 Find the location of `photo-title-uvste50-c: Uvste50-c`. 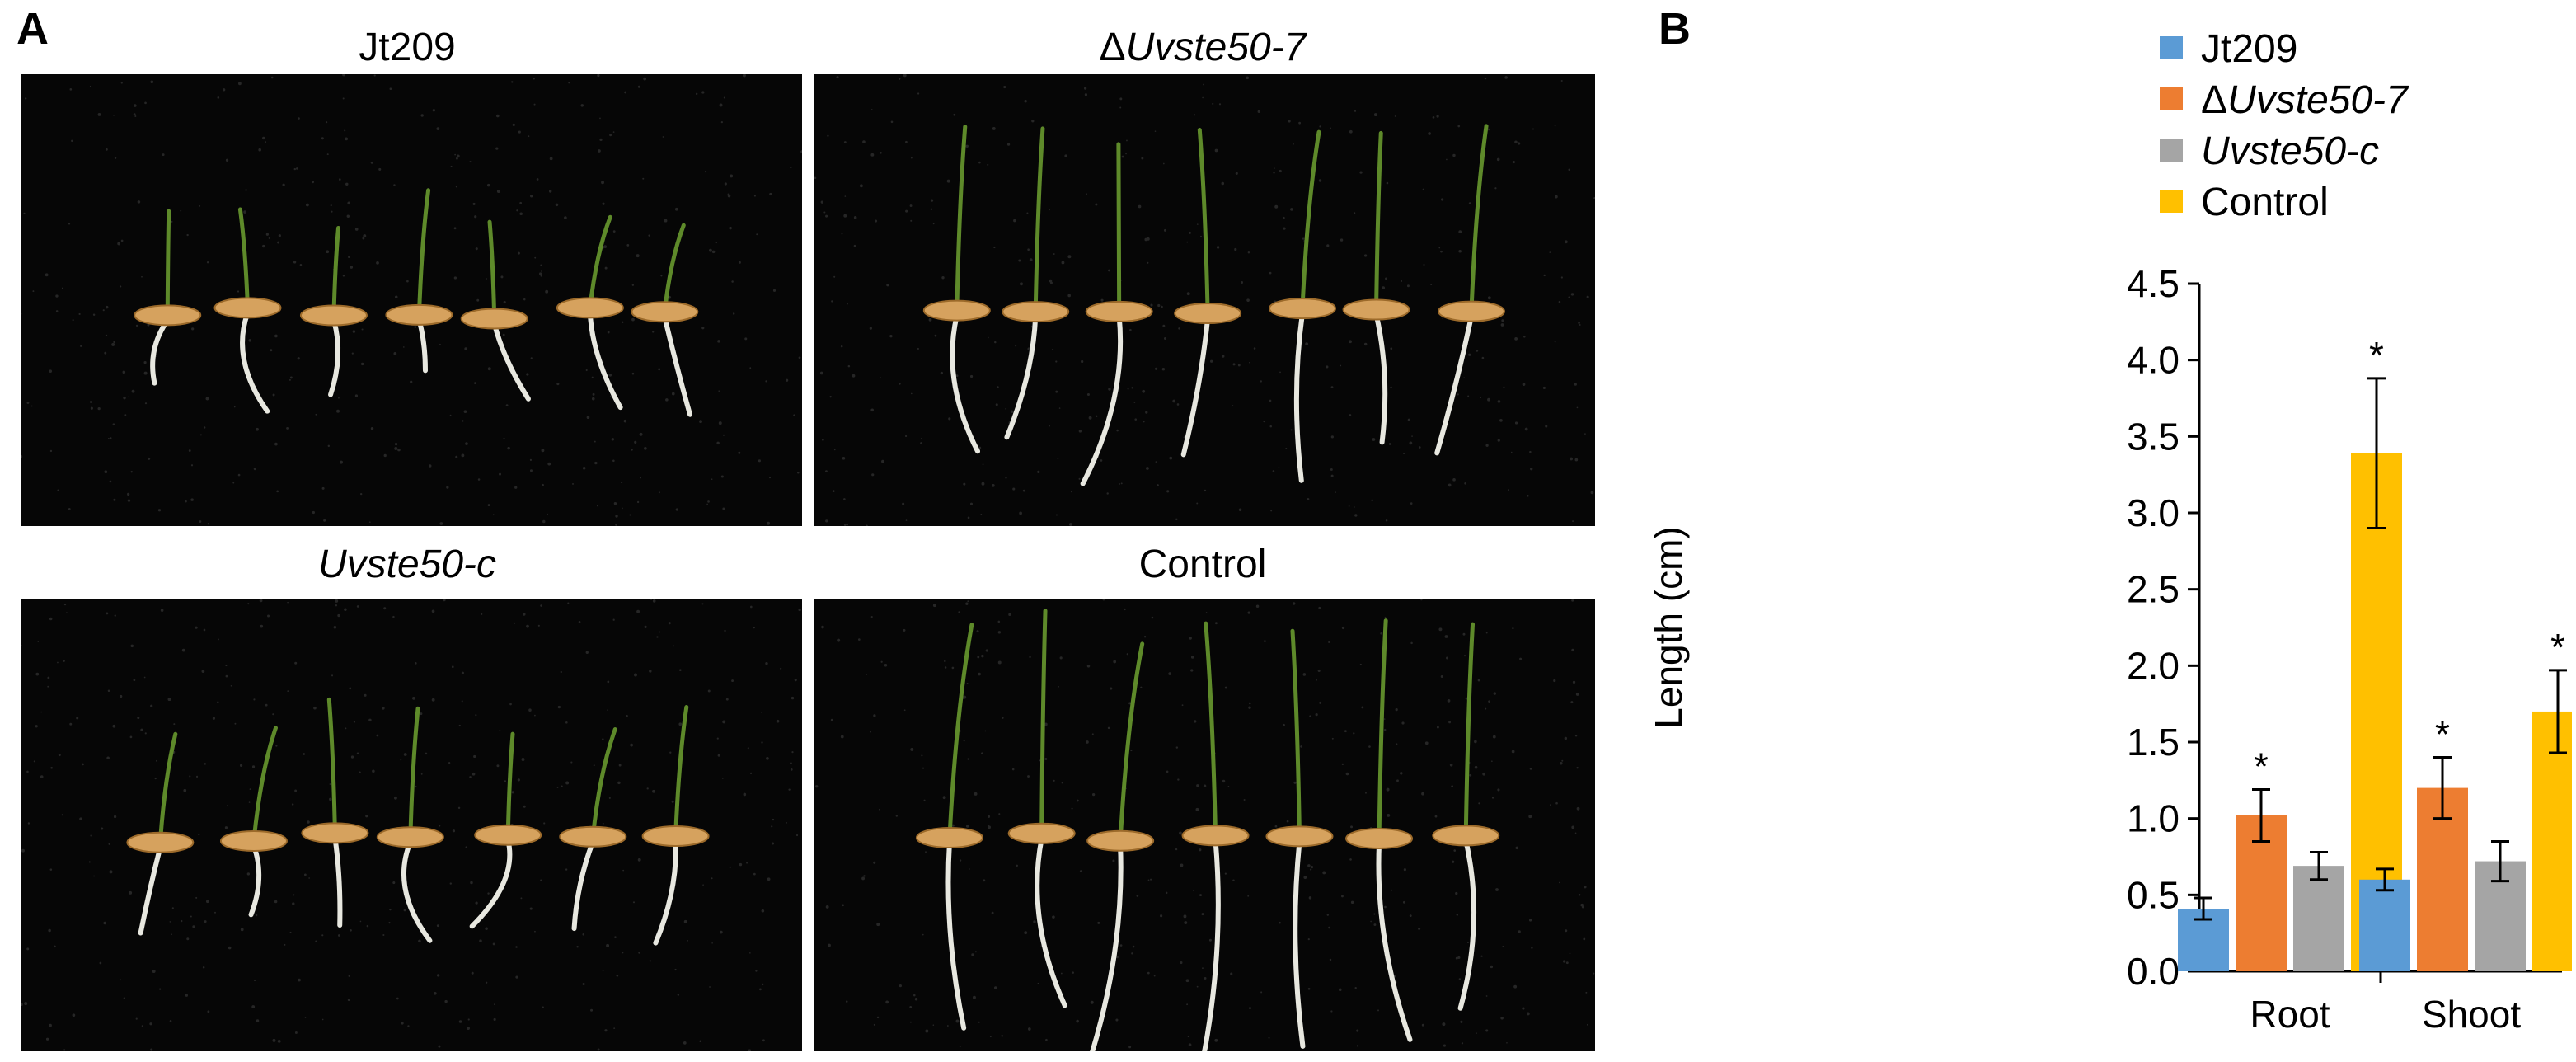

photo-title-uvste50-c: Uvste50-c is located at coordinates (407, 564).